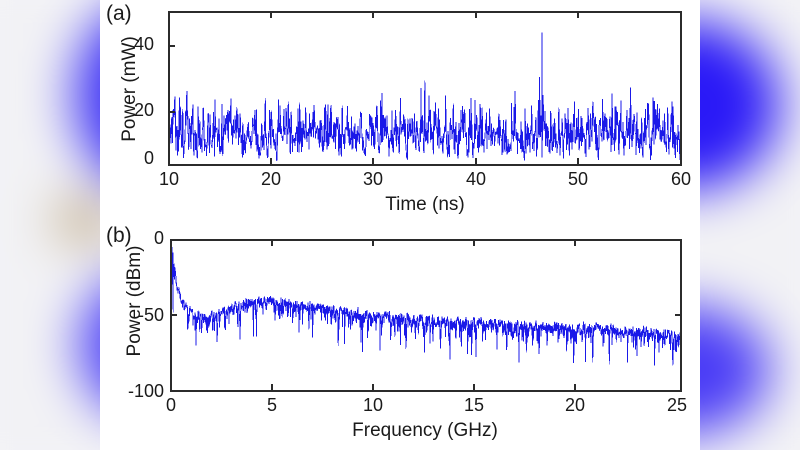 This screenshot has width=800, height=450. What do you see at coordinates (150, 315) in the screenshot?
I see `panel-b-ytick-minus50: -50` at bounding box center [150, 315].